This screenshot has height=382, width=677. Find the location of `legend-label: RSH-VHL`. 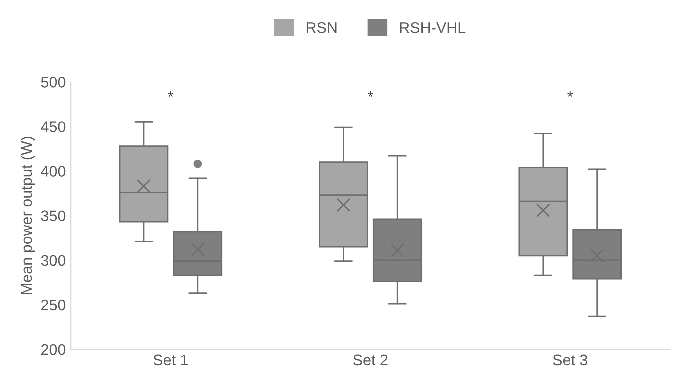

legend-label: RSH-VHL is located at coordinates (433, 28).